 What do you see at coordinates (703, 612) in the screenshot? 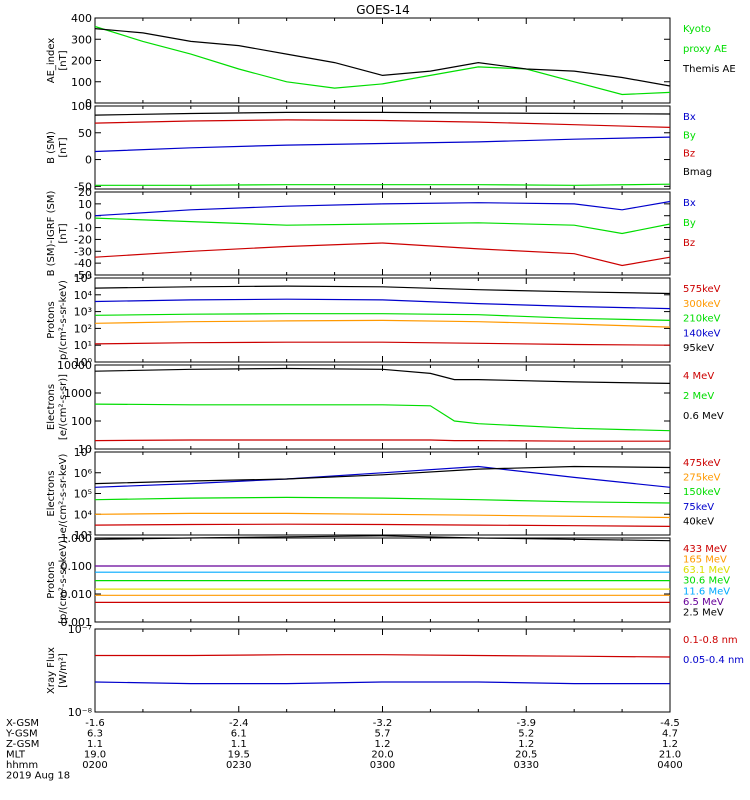
I see `legend-label: 2.5 MeV` at bounding box center [703, 612].